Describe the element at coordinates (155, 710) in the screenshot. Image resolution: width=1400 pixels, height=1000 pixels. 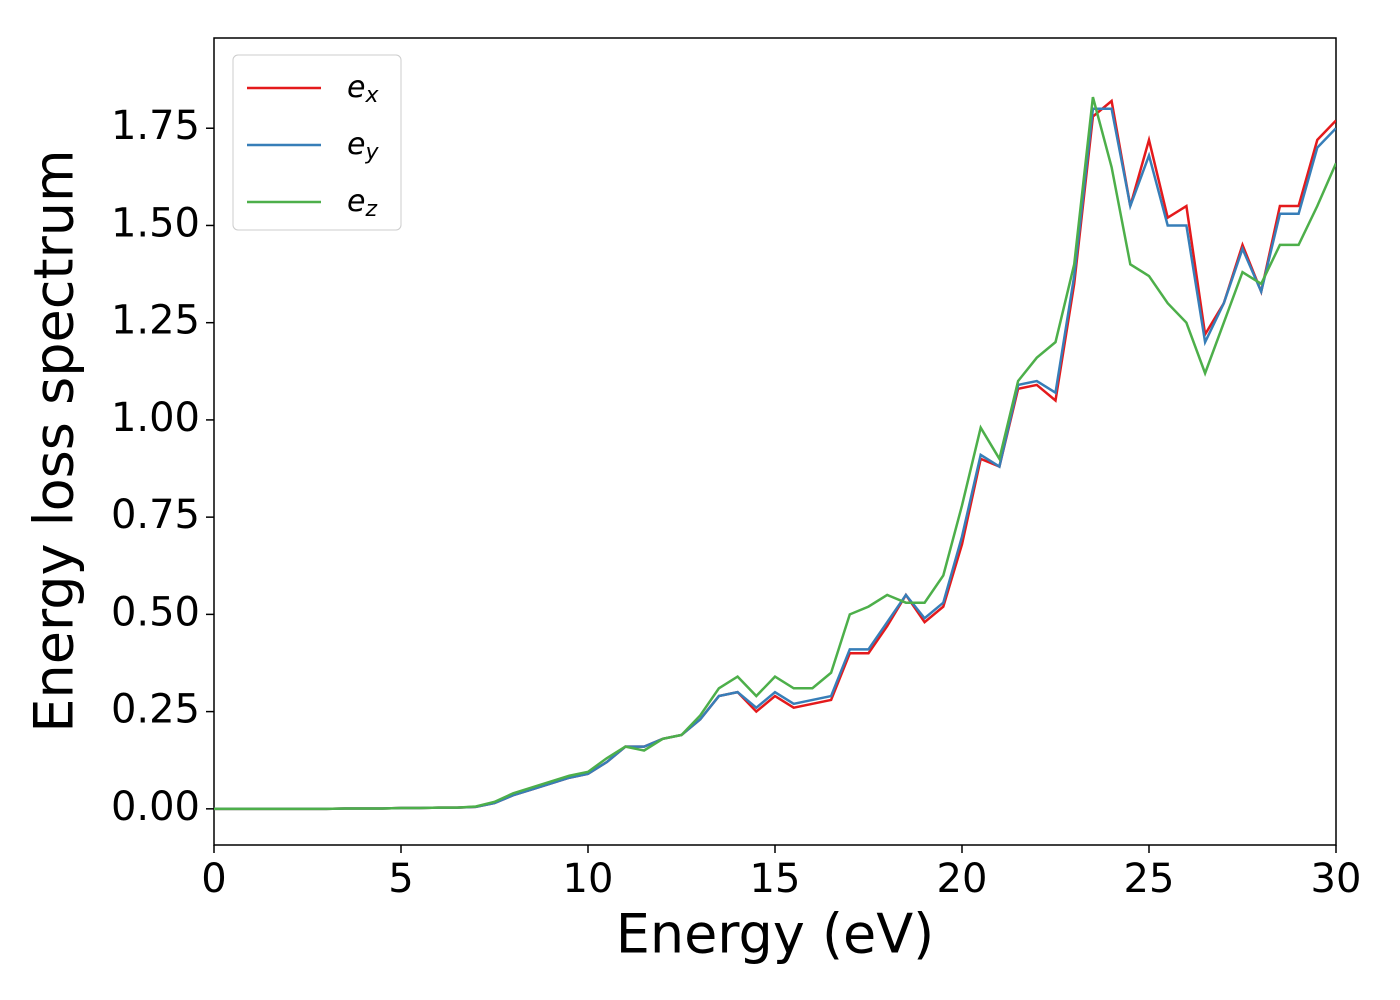
I see `y-tick-label: 0.25` at that location.